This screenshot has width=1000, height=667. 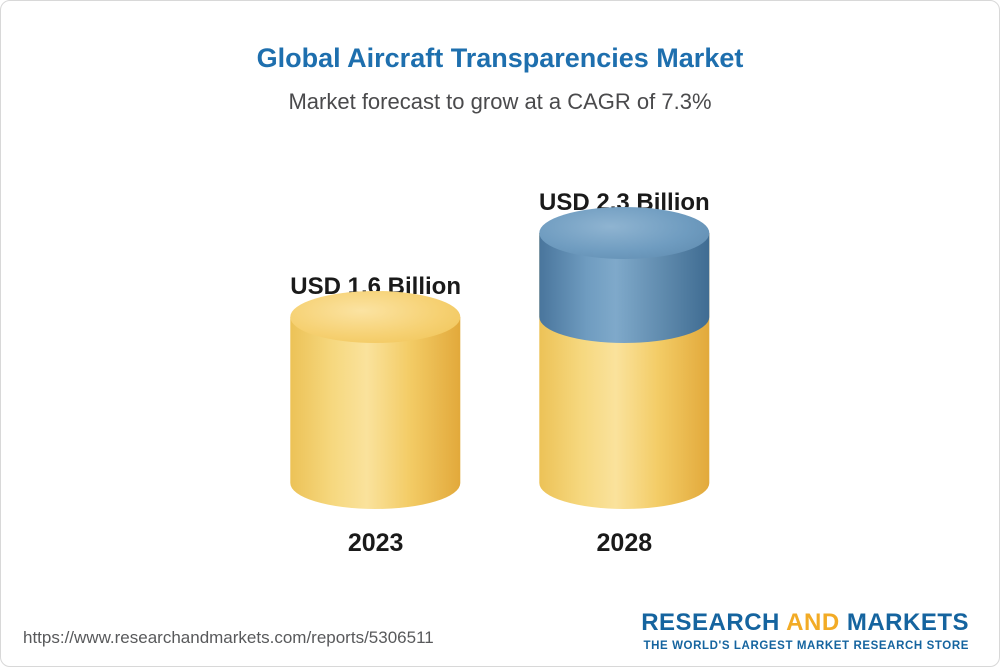 What do you see at coordinates (907, 622) in the screenshot?
I see `logo-word-markets: MARKETS` at bounding box center [907, 622].